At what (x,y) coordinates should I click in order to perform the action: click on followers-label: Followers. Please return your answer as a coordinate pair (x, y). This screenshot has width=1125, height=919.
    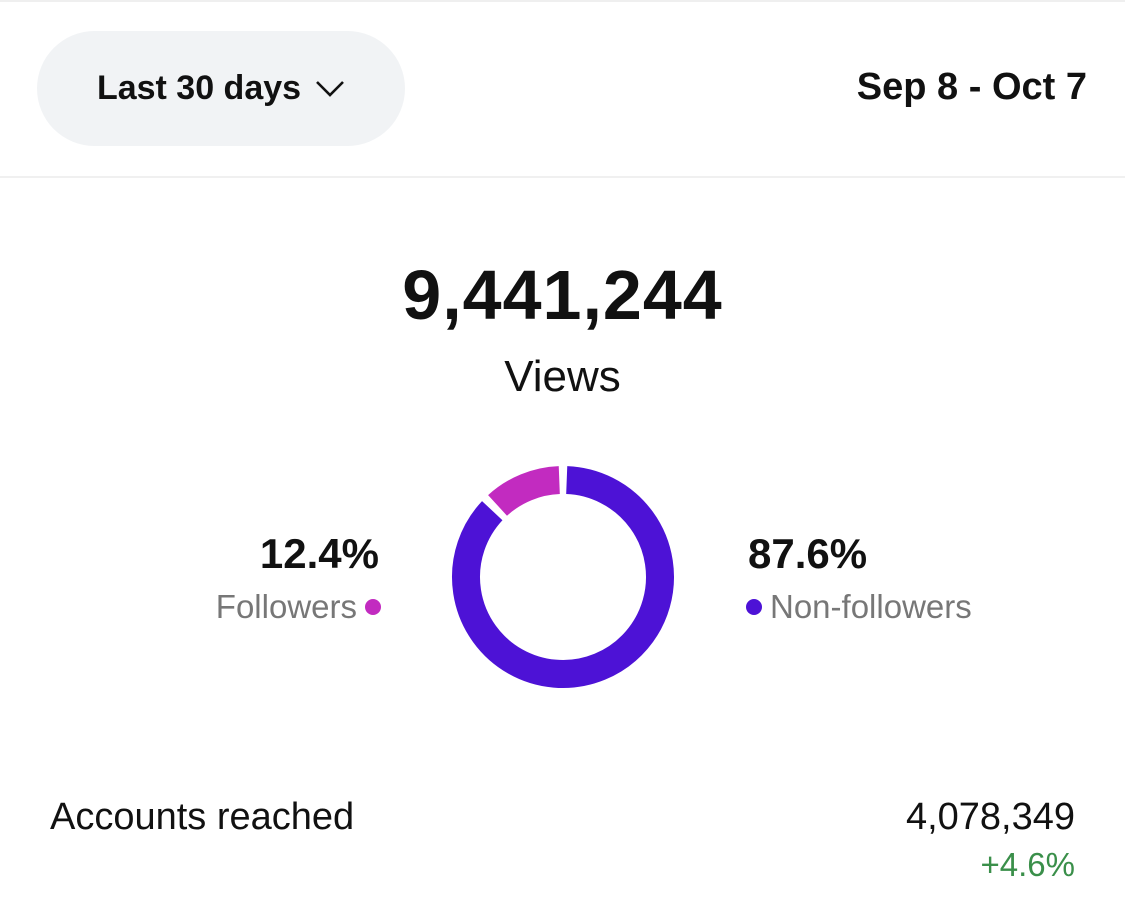
    Looking at the image, I should click on (286, 606).